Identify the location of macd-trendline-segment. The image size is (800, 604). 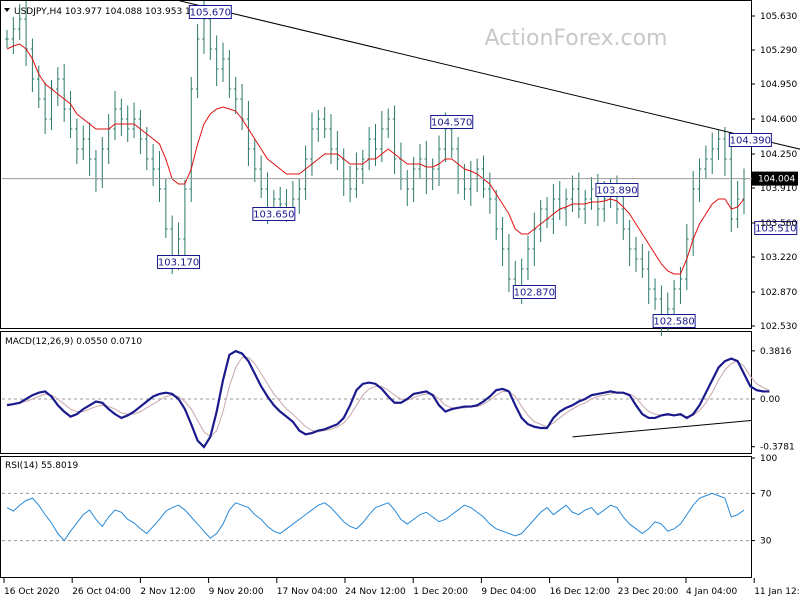
(662, 428).